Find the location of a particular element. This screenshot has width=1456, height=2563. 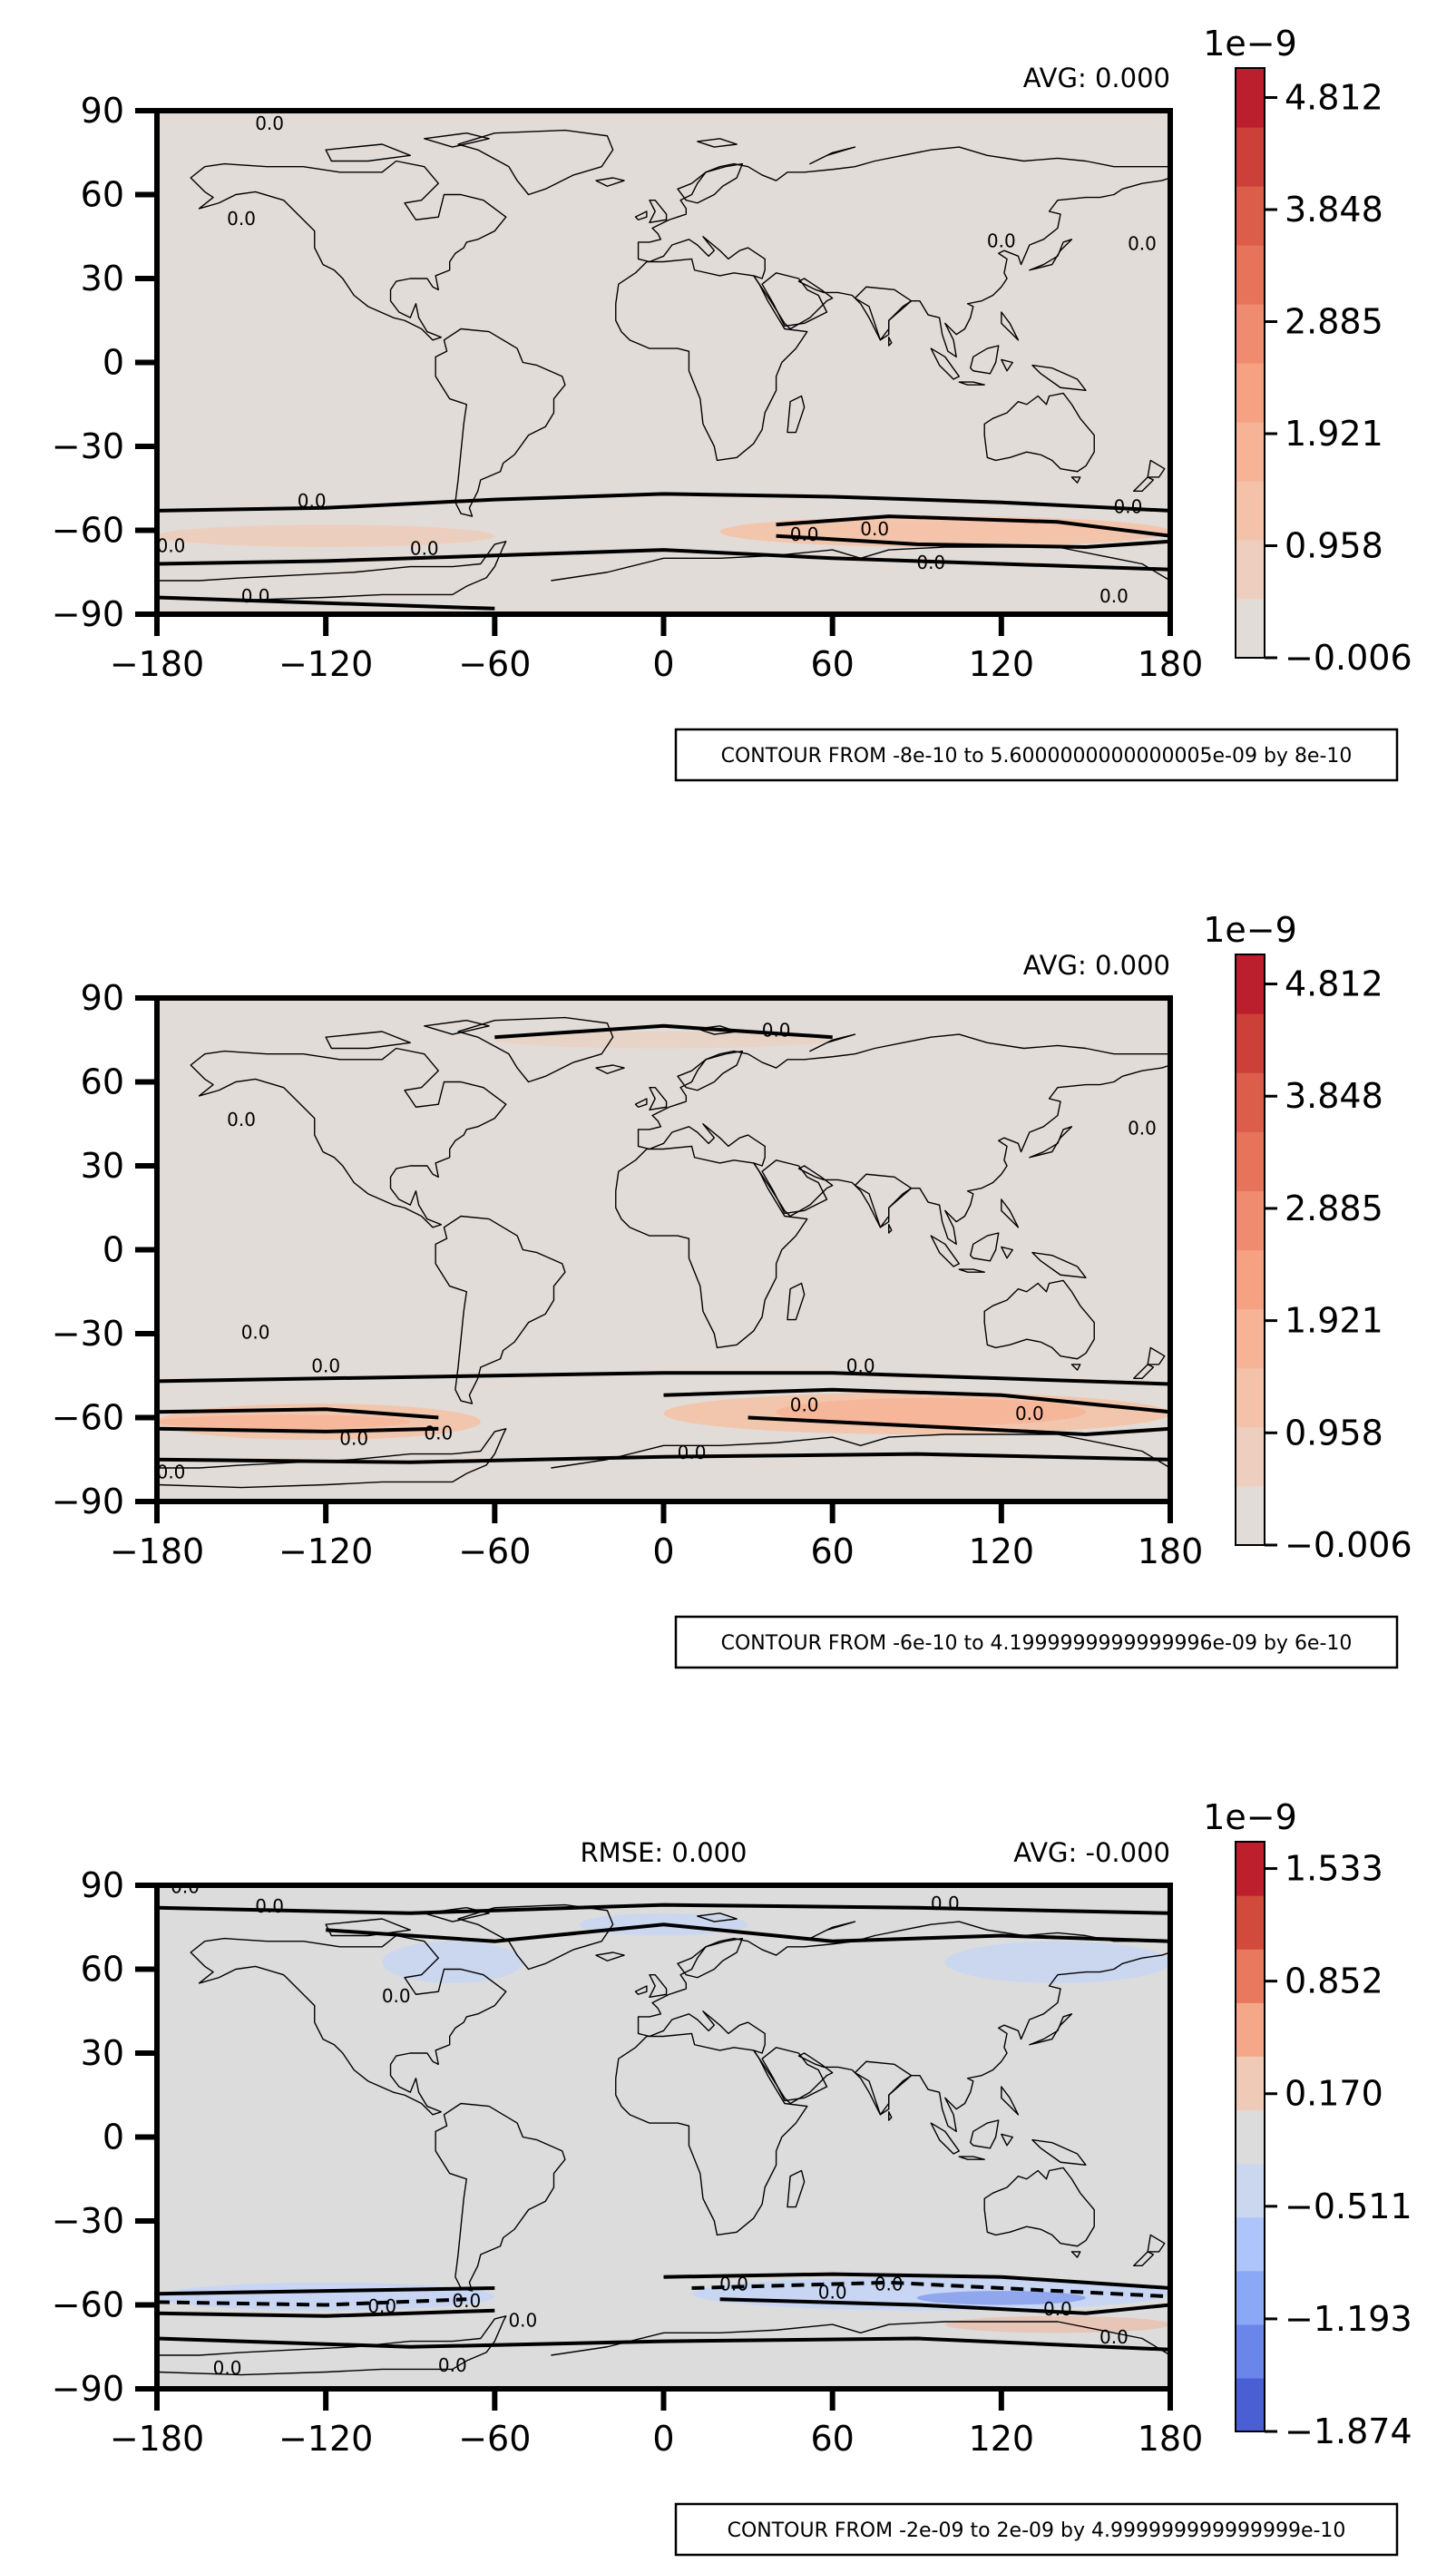

x-tick-label: 120 is located at coordinates (1002, 664).